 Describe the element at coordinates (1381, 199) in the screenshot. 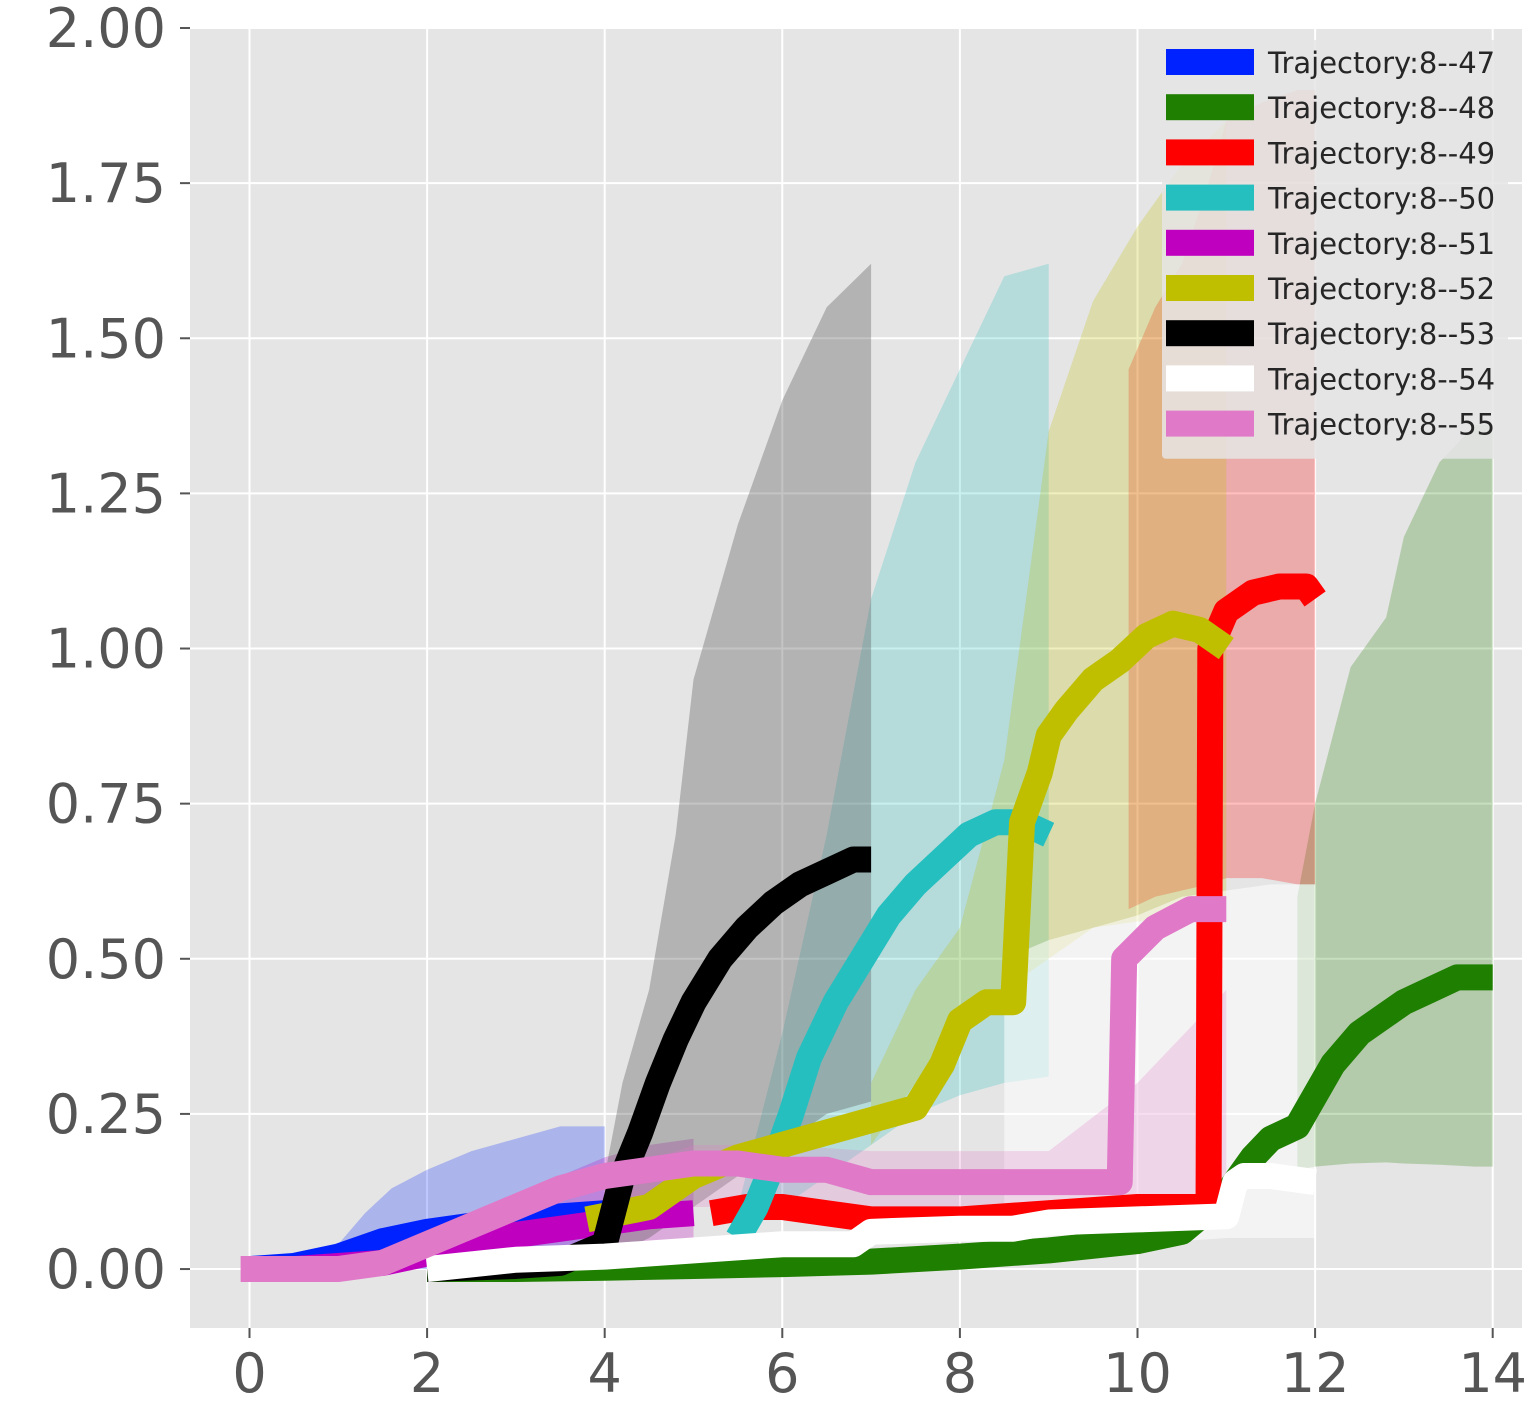

I see `legend-label: Trajectory:8--50` at that location.